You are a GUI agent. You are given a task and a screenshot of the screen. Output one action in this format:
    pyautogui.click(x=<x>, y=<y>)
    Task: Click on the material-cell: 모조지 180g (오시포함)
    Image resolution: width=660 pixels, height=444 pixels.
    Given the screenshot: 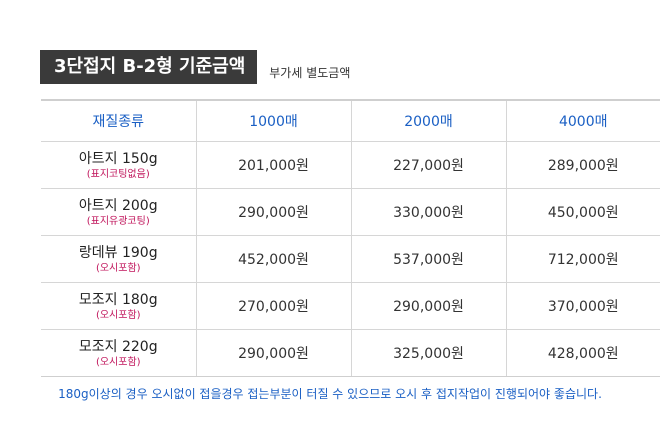 What is the action you would take?
    pyautogui.click(x=118, y=306)
    